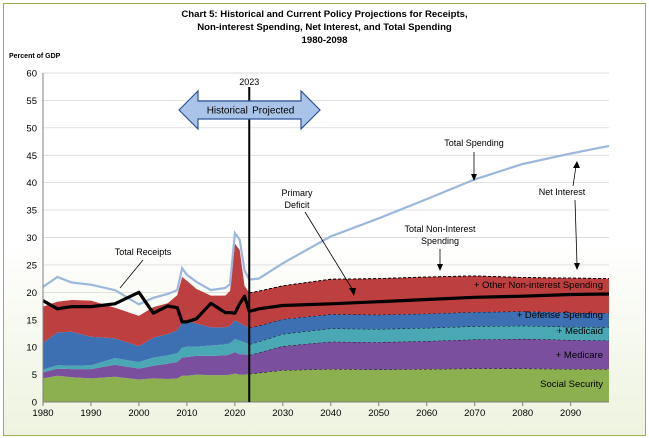  I want to click on total-receipts-line, so click(326, 307).